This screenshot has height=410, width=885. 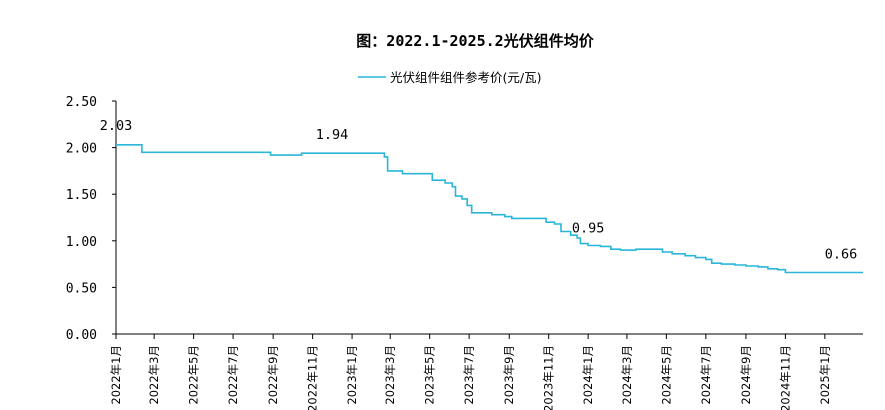 I want to click on x-tick-label: 2022年5月, so click(x=194, y=375).